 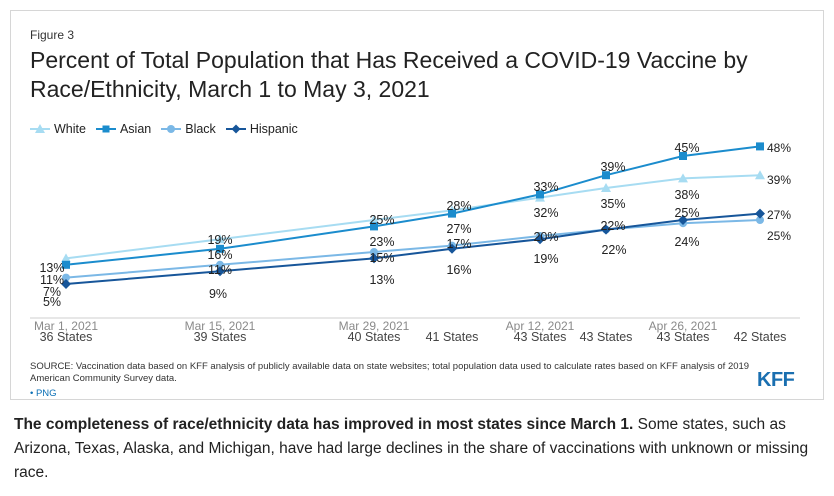 I want to click on data-label-1-1: 16%, so click(x=219, y=255).